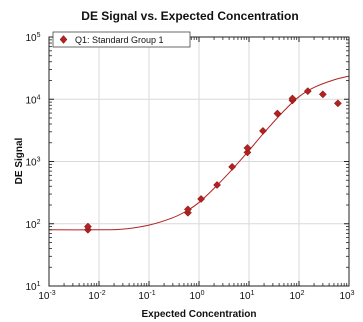 This screenshot has width=363, height=322. I want to click on x-tick-label: 10⁻³, so click(46, 296).